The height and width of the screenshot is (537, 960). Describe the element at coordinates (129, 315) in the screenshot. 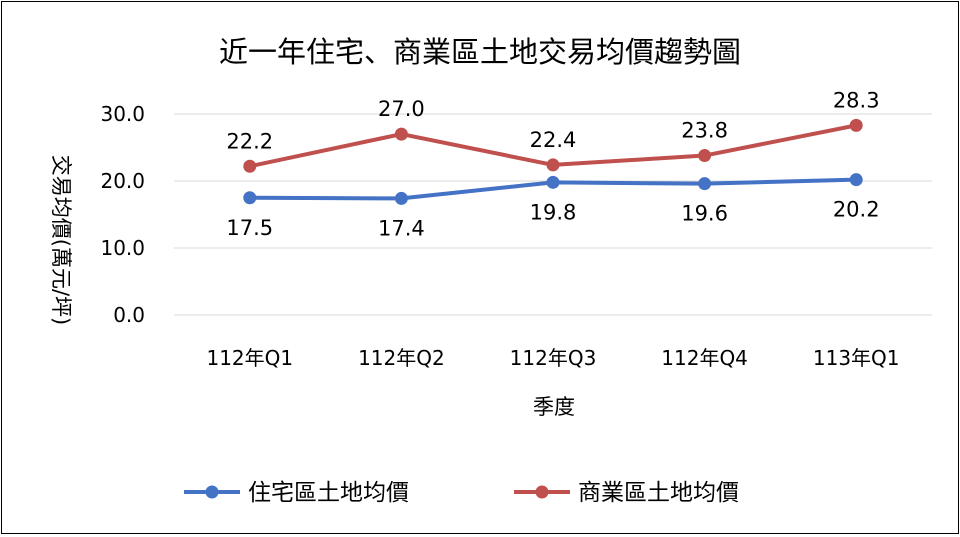

I see `y-tick-label: 0.0` at that location.